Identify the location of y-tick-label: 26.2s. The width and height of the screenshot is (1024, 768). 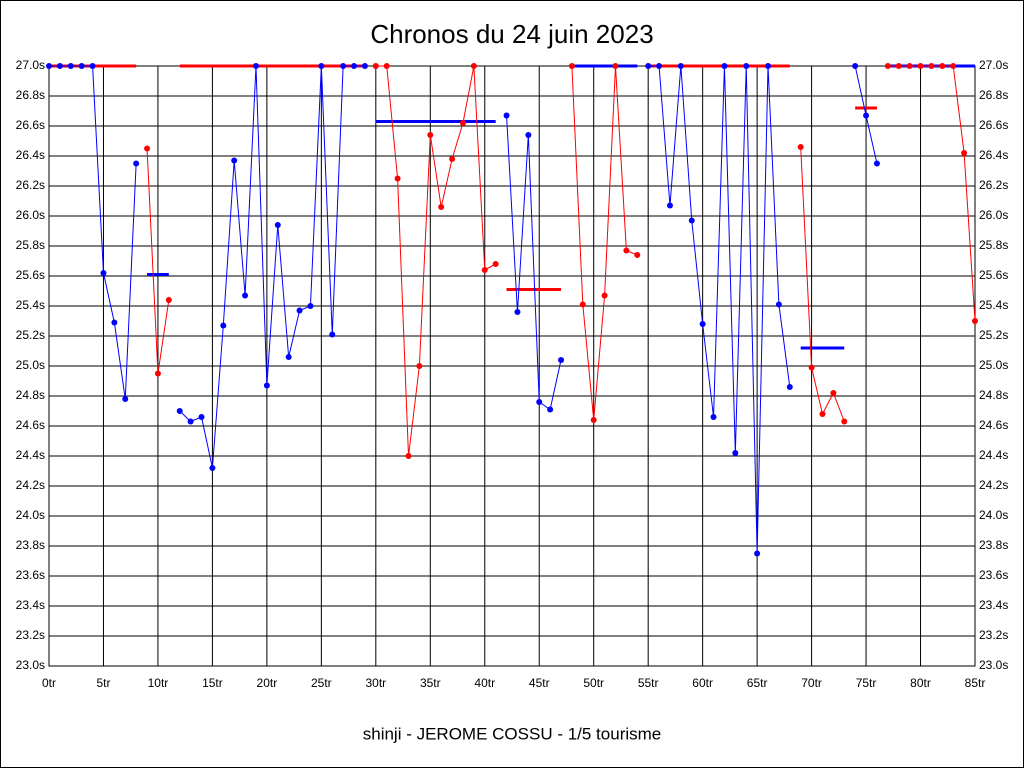
(30, 185).